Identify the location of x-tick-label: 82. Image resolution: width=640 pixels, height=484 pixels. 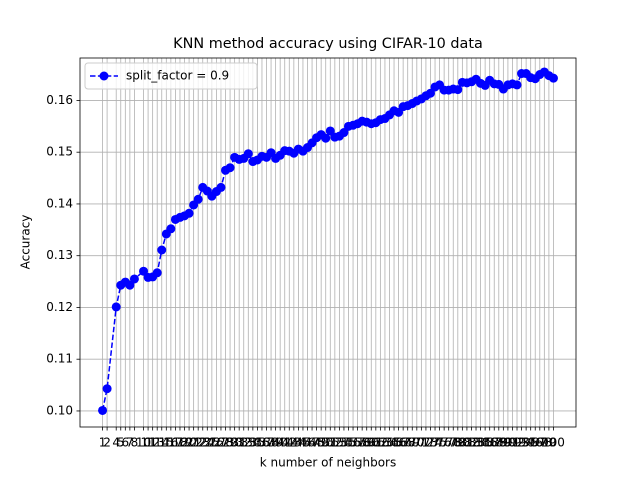
(471, 443).